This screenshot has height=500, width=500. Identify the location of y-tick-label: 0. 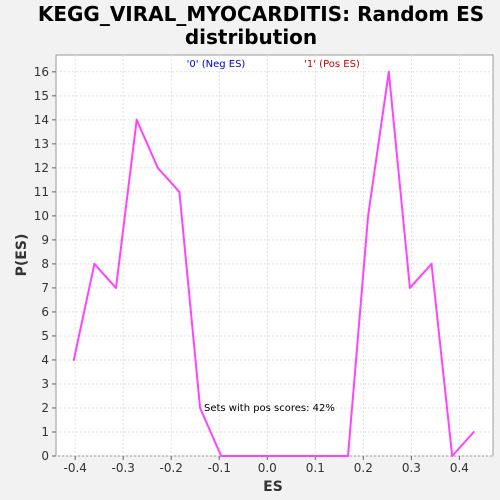
(45, 456).